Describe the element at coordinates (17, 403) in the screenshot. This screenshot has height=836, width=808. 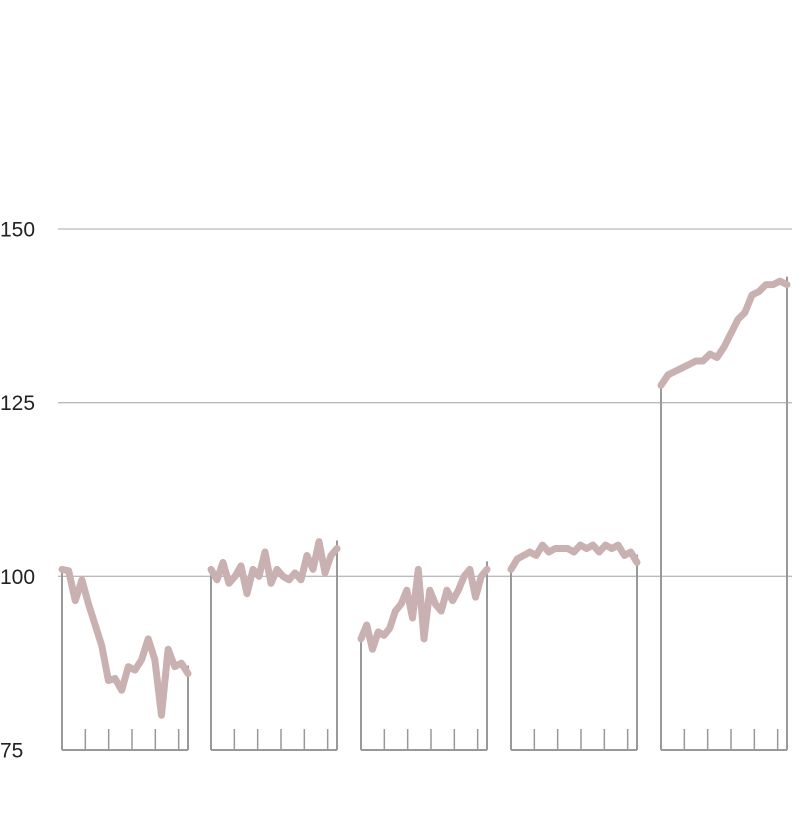
I see `y-tick-label: 125` at that location.